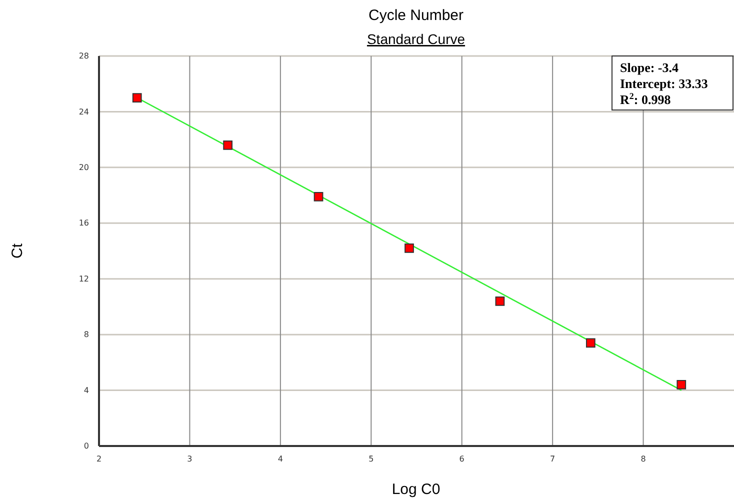  I want to click on y-tick-label: 4, so click(86, 390).